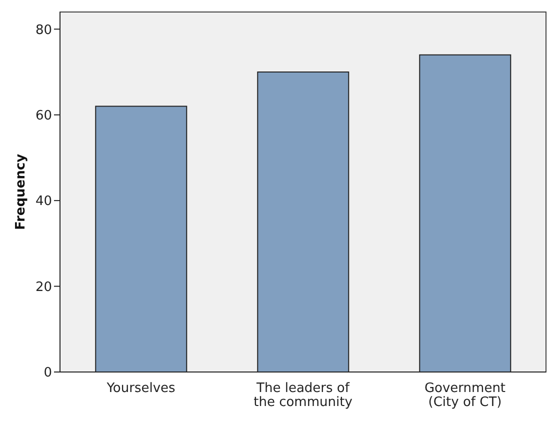 Image resolution: width=548 pixels, height=430 pixels. What do you see at coordinates (21, 191) in the screenshot?
I see `y-axis-title: Frequency` at bounding box center [21, 191].